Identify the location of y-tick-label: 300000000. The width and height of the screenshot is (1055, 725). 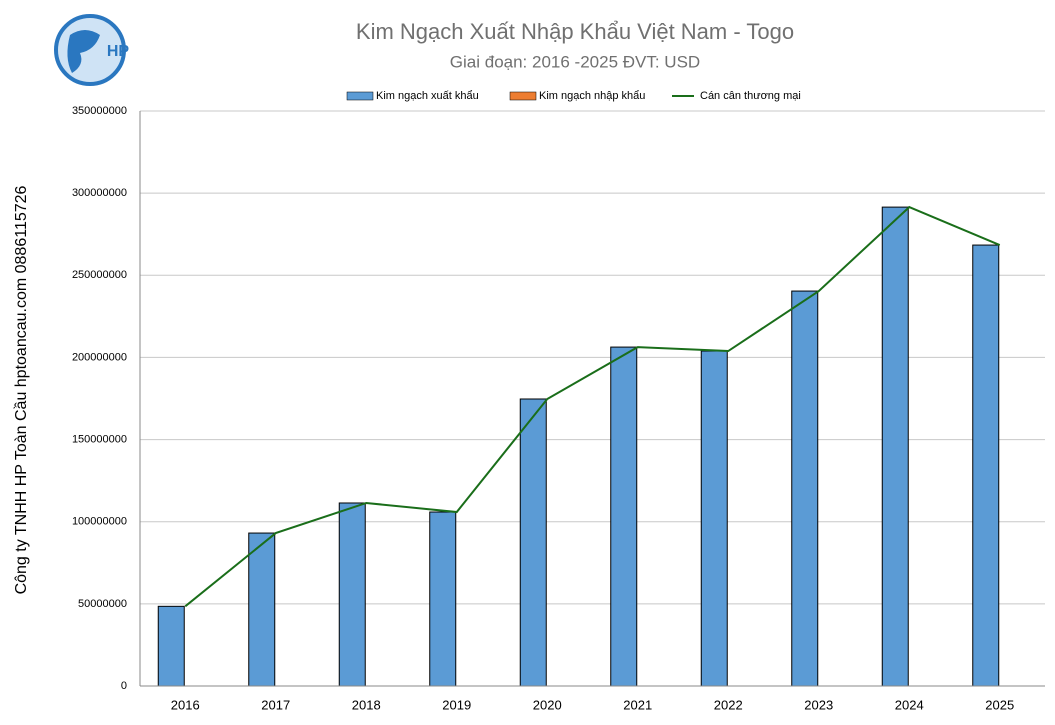
(99, 193).